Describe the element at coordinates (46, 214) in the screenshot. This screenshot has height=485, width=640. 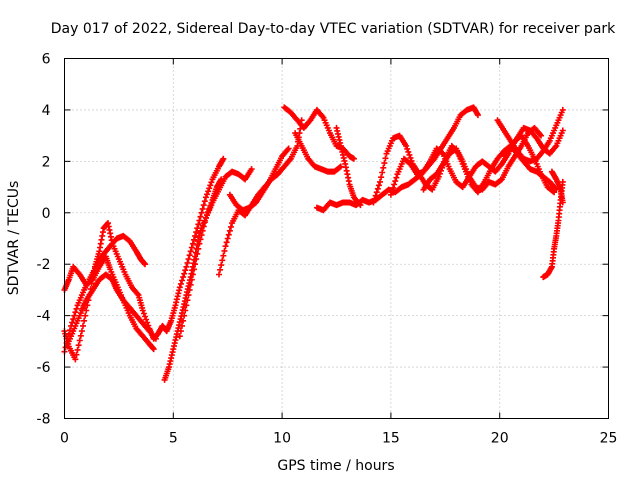
I see `y-tick-label: 0` at that location.